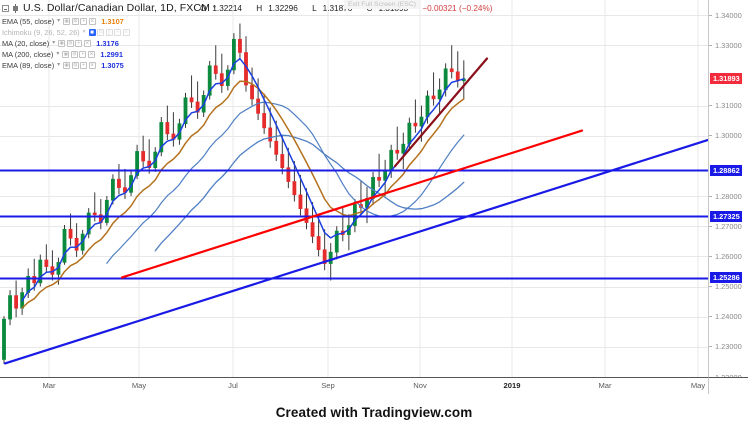 This screenshot has height=441, width=748. I want to click on price-tick: 1.31000, so click(725, 105).